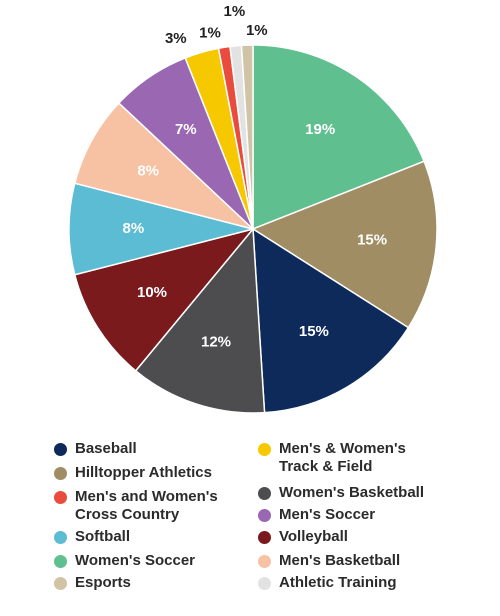 This screenshot has width=500, height=616. What do you see at coordinates (143, 472) in the screenshot?
I see `legend-label: Hilltopper Athletics` at bounding box center [143, 472].